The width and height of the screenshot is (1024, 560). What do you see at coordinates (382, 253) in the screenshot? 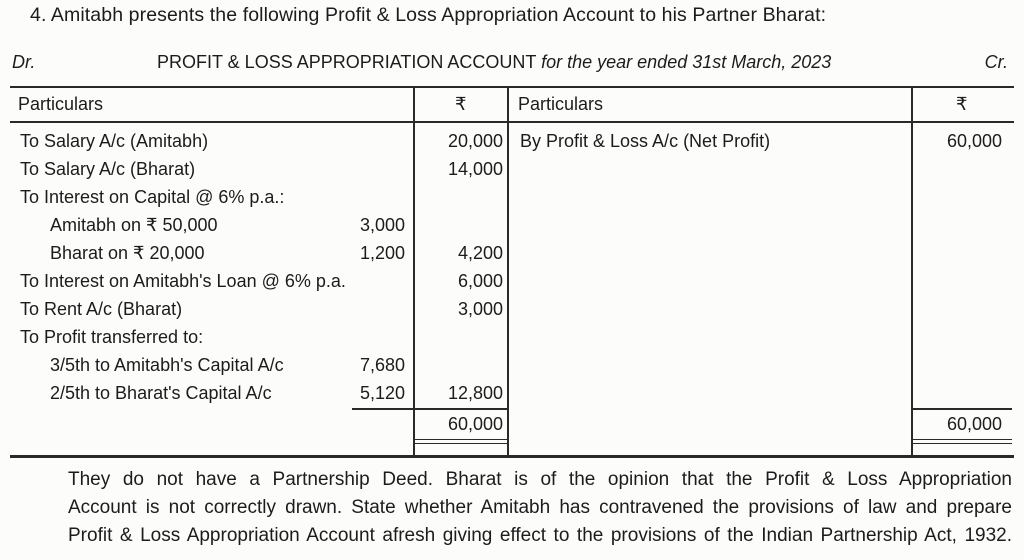
I see `debit-row-subamount: 1,200` at bounding box center [382, 253].